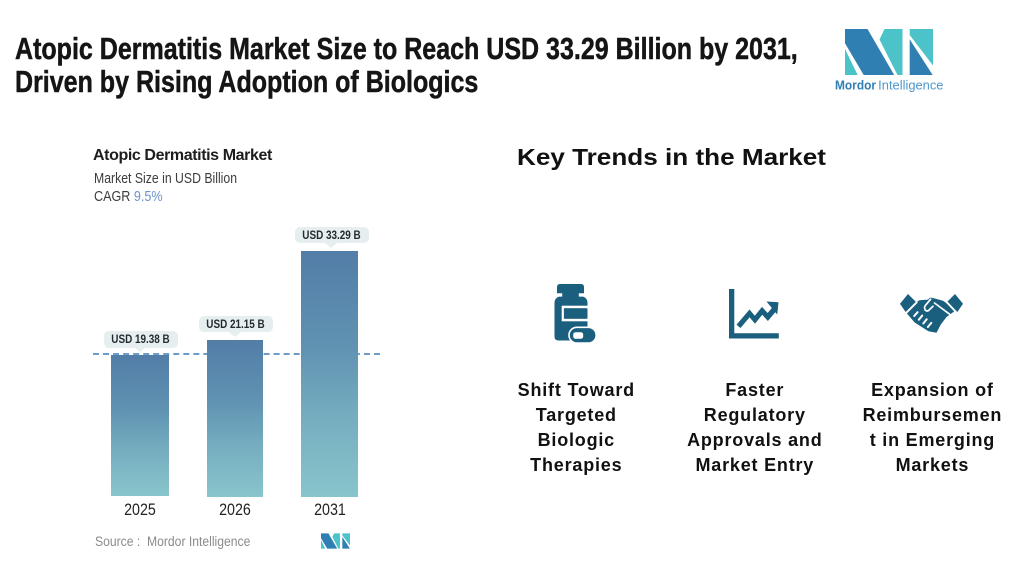  Describe the element at coordinates (855, 86) in the screenshot. I see `svg-text: Mordor` at that location.